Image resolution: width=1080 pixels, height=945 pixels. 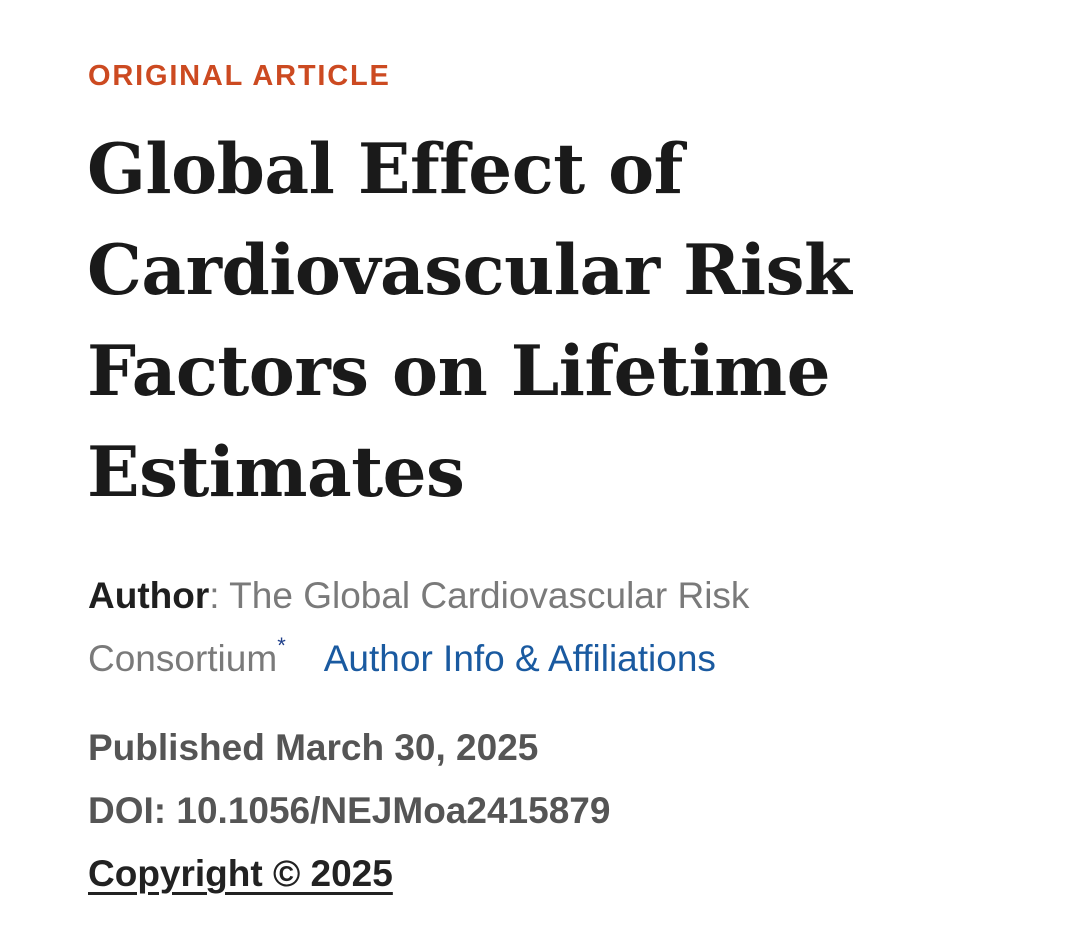 What do you see at coordinates (239, 76) in the screenshot?
I see `article-type-label: ORIGINAL ARTICLE` at bounding box center [239, 76].